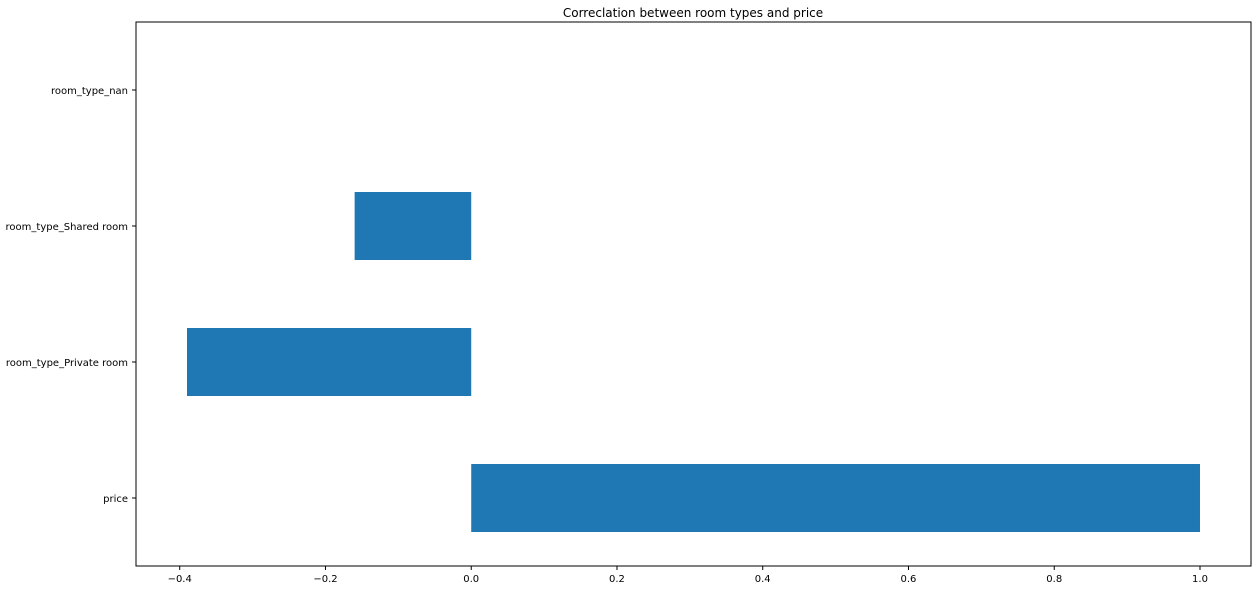 The height and width of the screenshot is (594, 1258). What do you see at coordinates (180, 579) in the screenshot?
I see `x-tick-label: −0.4` at bounding box center [180, 579].